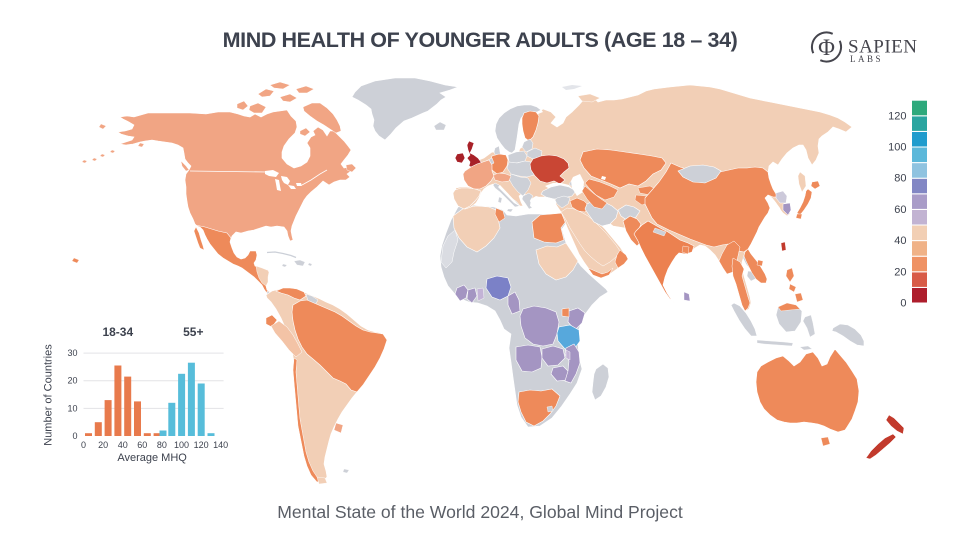 The image size is (960, 540). I want to click on svg-text: 140, so click(220, 445).